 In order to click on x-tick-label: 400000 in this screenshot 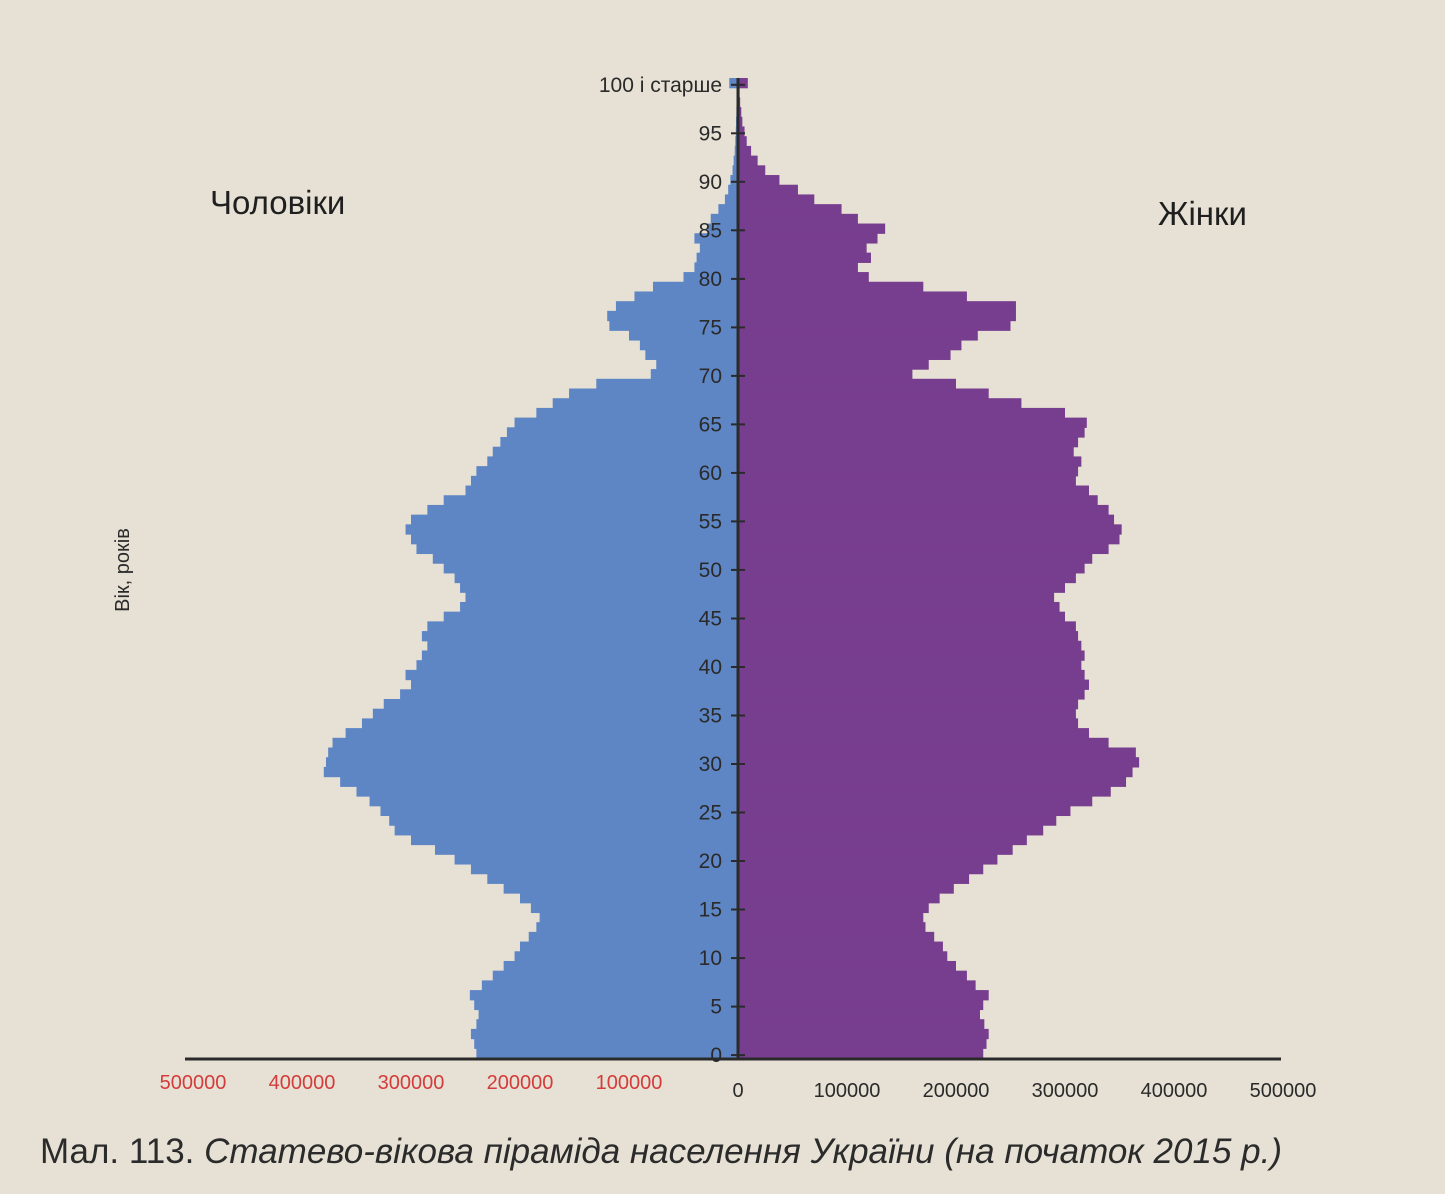, I will do `click(302, 1083)`.